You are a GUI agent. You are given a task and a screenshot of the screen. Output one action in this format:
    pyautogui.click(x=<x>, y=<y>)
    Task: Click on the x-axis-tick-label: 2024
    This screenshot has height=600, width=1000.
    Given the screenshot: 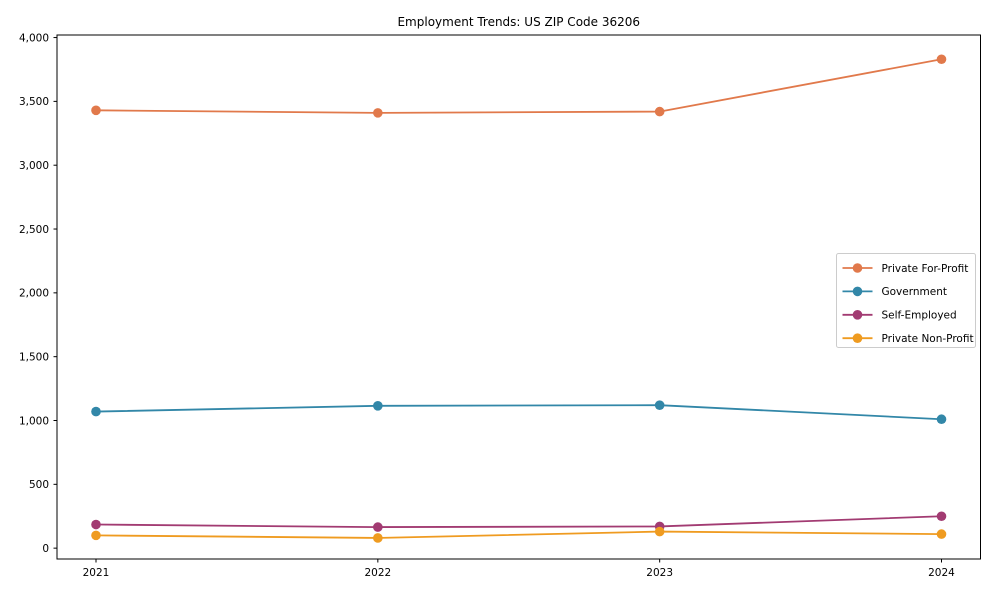 What is the action you would take?
    pyautogui.click(x=941, y=573)
    